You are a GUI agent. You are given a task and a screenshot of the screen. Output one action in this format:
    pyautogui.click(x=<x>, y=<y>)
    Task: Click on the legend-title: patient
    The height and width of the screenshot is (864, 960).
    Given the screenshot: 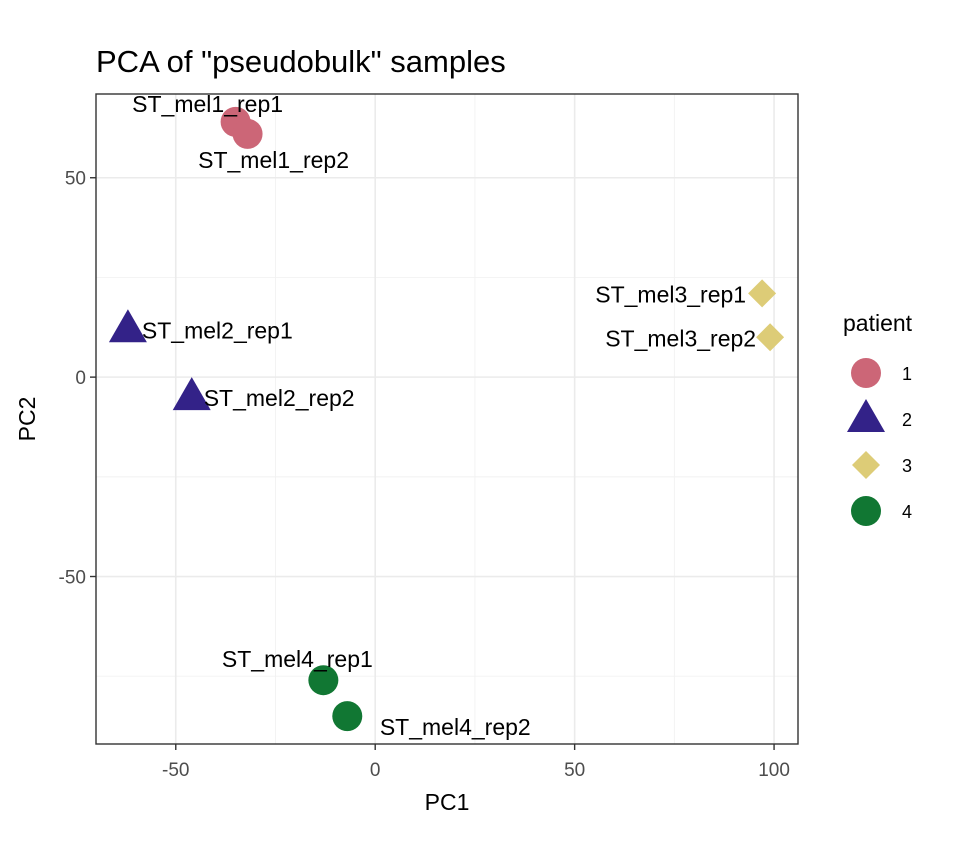 What is the action you would take?
    pyautogui.click(x=878, y=323)
    